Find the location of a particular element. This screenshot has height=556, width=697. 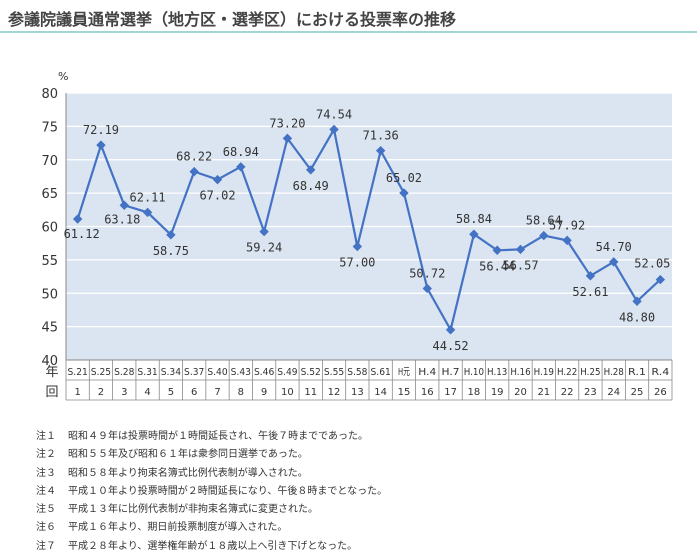

category-year-label: H.7 is located at coordinates (451, 372).